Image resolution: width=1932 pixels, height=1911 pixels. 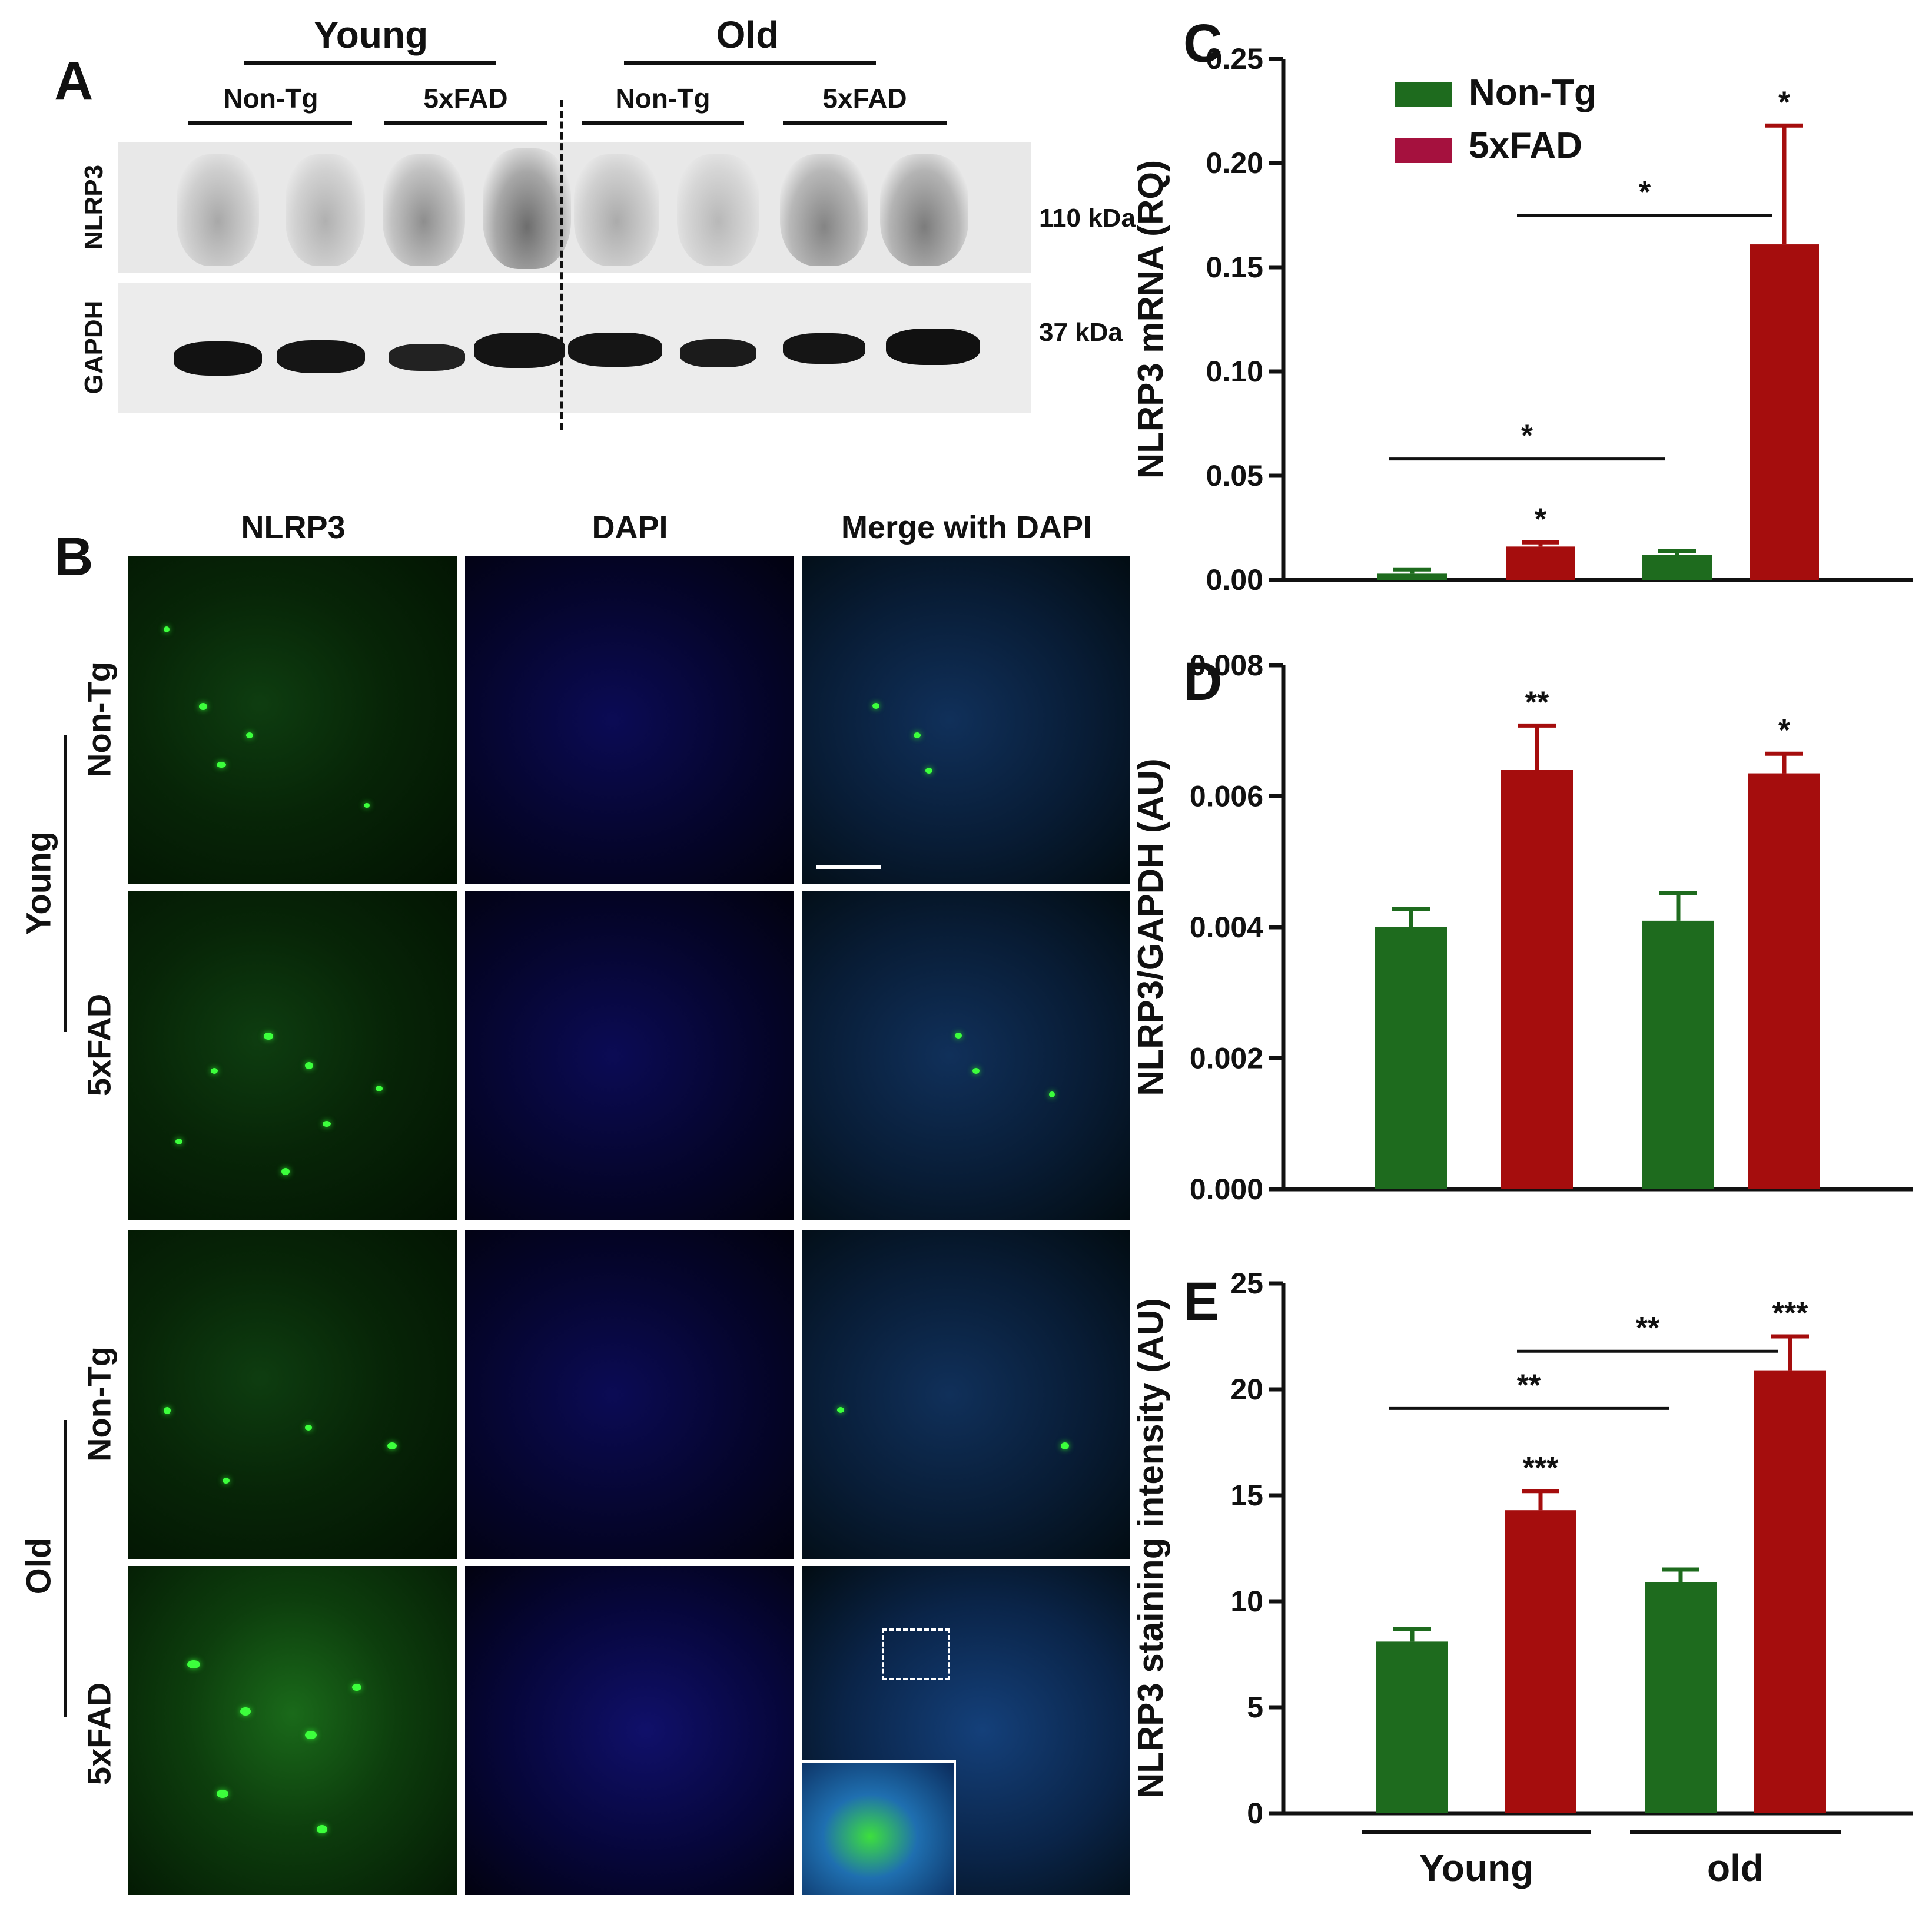 What do you see at coordinates (966, 1055) in the screenshot?
I see `micrograph-young-5xfad-merge` at bounding box center [966, 1055].